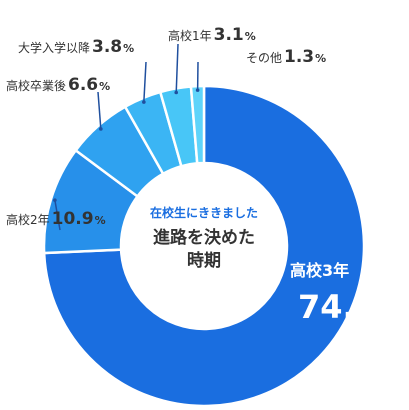 This screenshot has width=409, height=410. I want to click on center-label: 在校生にききました 進路を決めた 時期, so click(204, 238).